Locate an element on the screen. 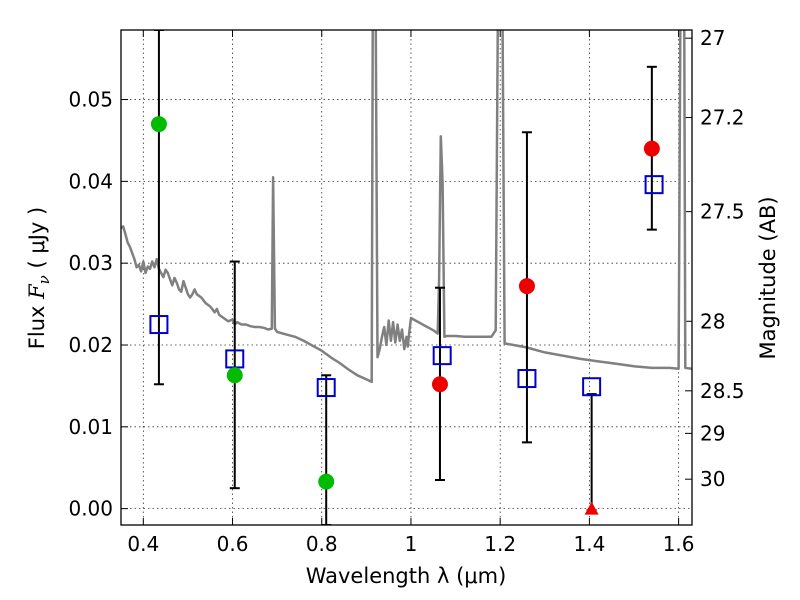 The image size is (800, 600). right-tick-label: 27.5 is located at coordinates (722, 212).